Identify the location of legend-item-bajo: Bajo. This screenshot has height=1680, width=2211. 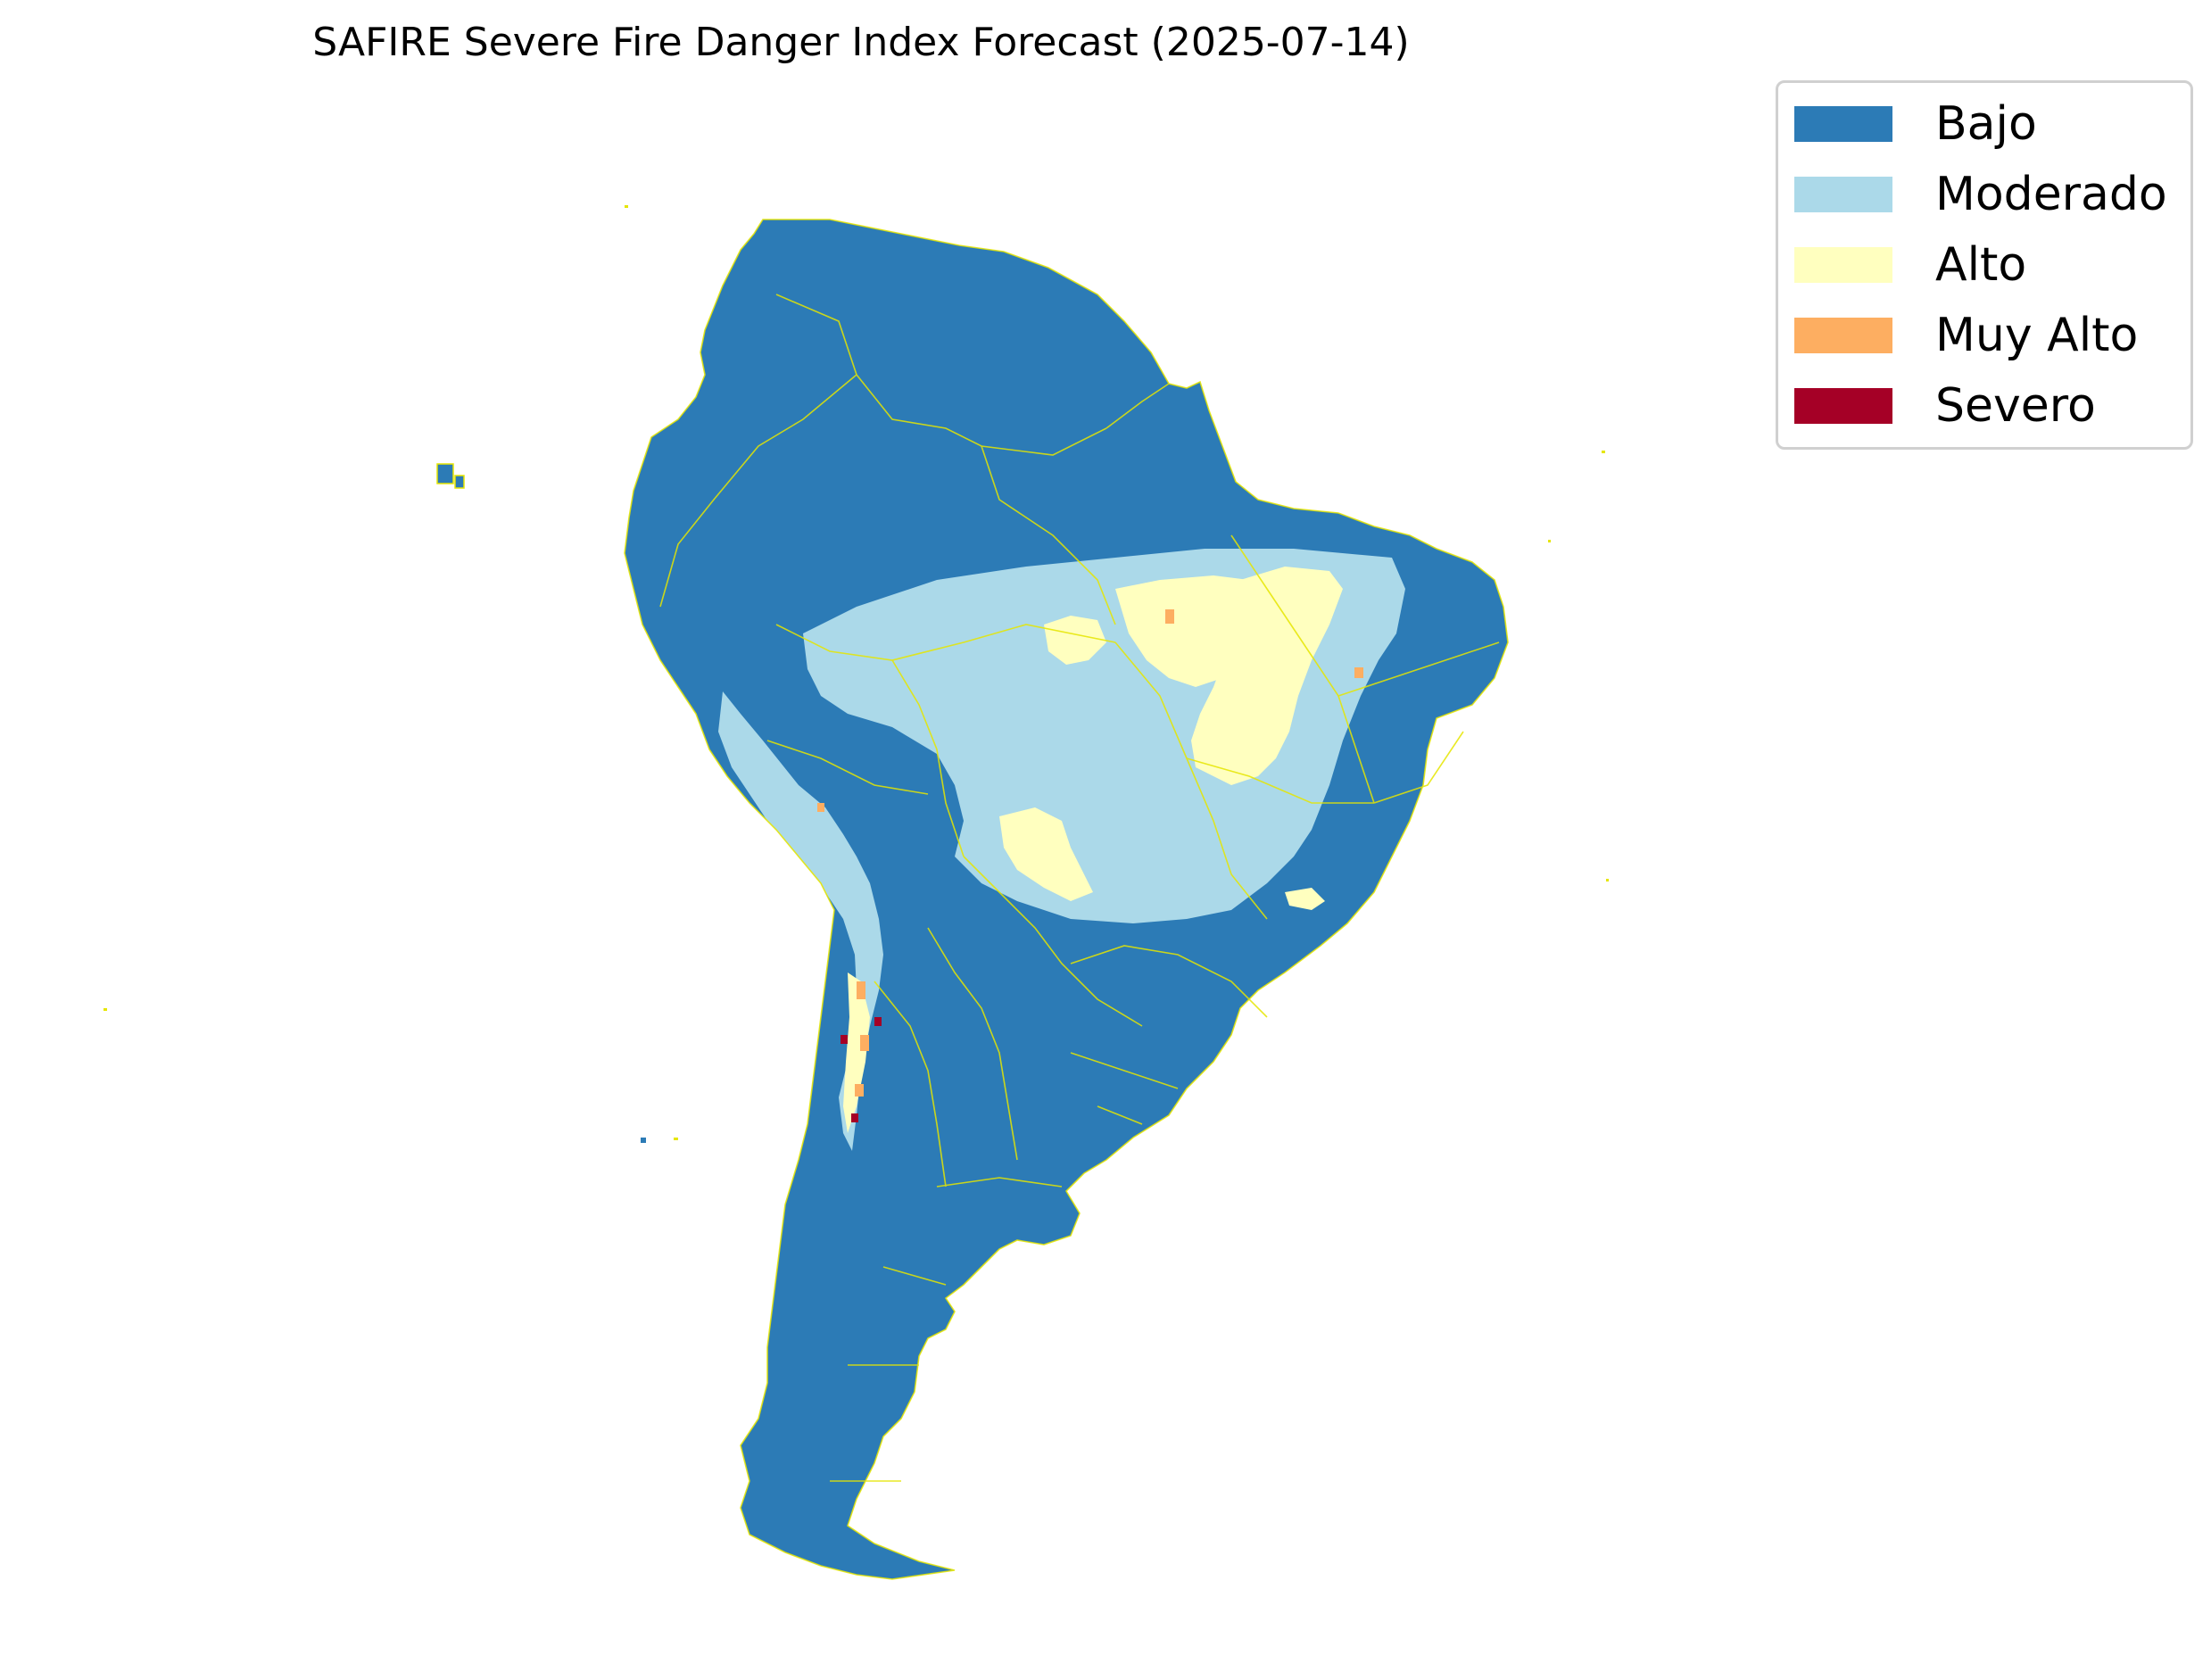
(1915, 124).